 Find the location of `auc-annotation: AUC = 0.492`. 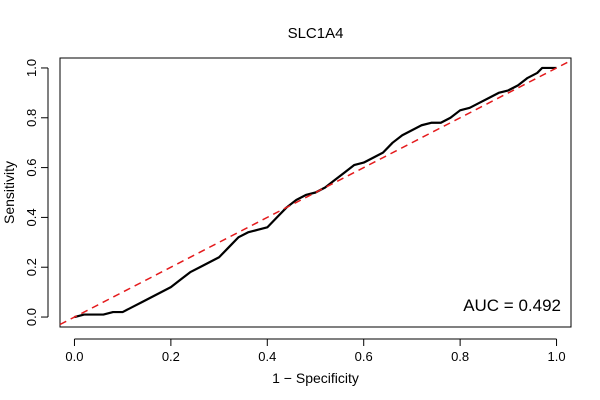

auc-annotation: AUC = 0.492 is located at coordinates (512, 305).